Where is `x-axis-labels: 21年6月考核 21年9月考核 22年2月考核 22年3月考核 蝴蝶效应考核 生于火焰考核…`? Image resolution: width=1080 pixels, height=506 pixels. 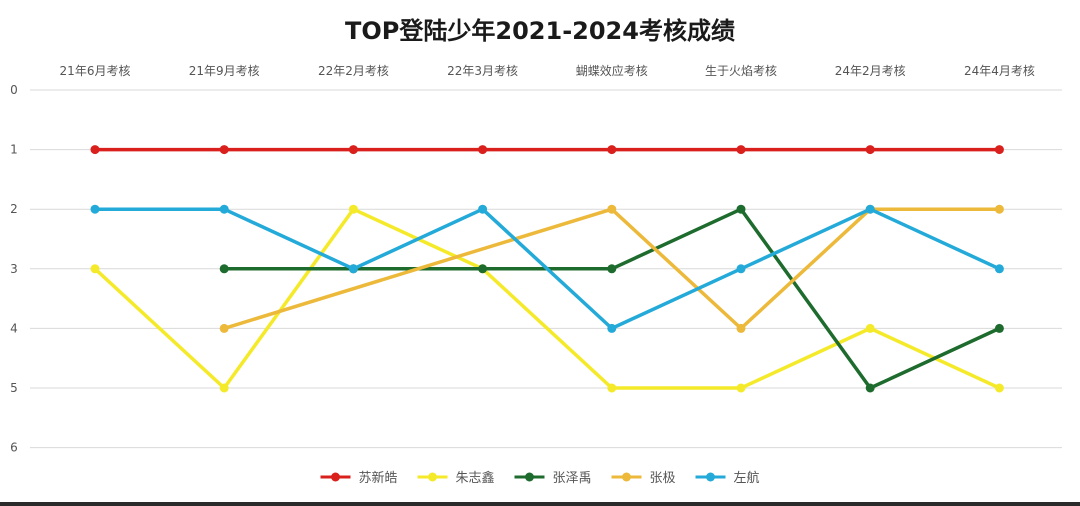
x-axis-labels: 21年6月考核 21年9月考核 22年2月考核 22年3月考核 蝴蝶效应考核 生于火焰考核… is located at coordinates (547, 70).